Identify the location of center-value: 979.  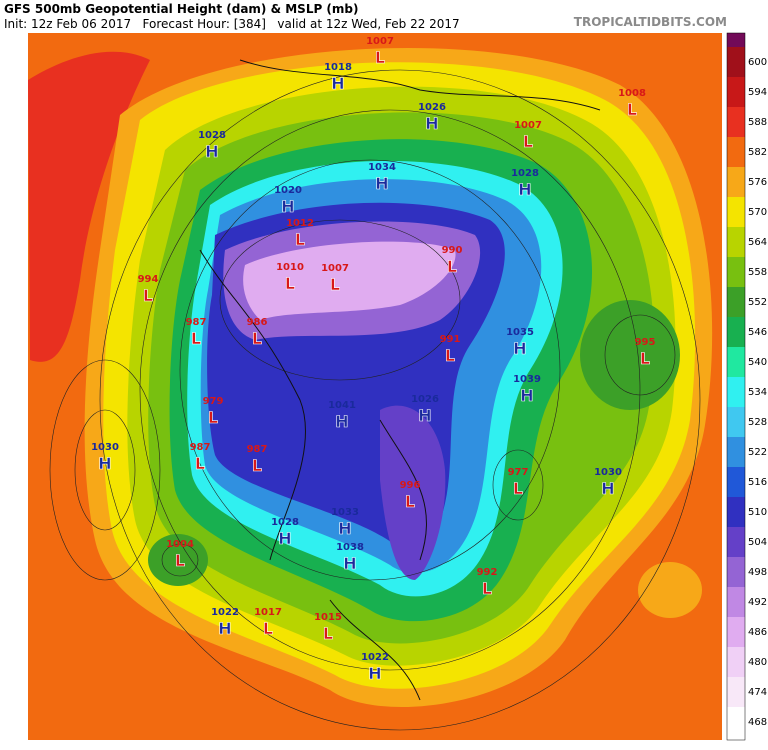
(213, 401).